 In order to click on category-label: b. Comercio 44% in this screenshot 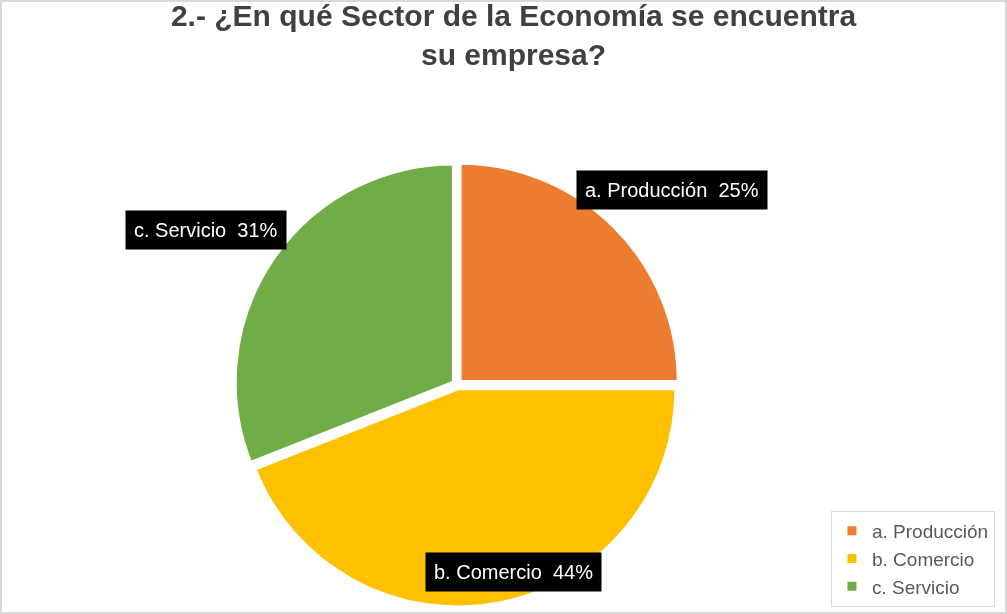, I will do `click(513, 572)`.